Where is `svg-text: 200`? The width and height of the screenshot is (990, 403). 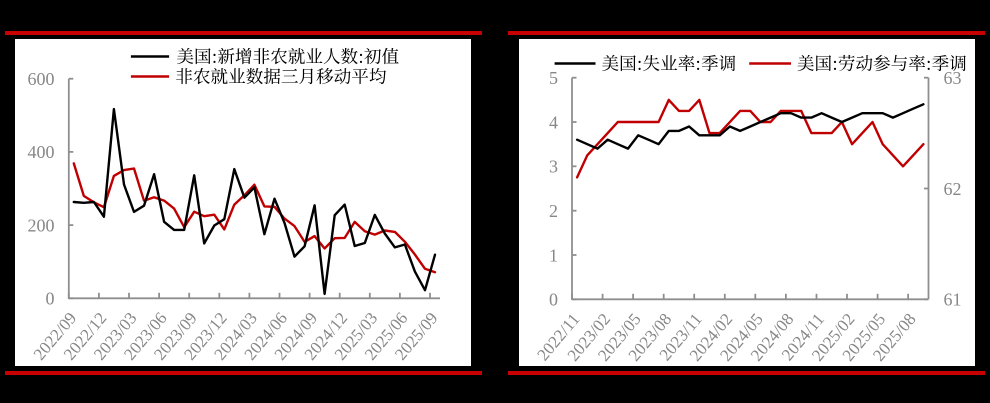
svg-text: 200 is located at coordinates (41, 225).